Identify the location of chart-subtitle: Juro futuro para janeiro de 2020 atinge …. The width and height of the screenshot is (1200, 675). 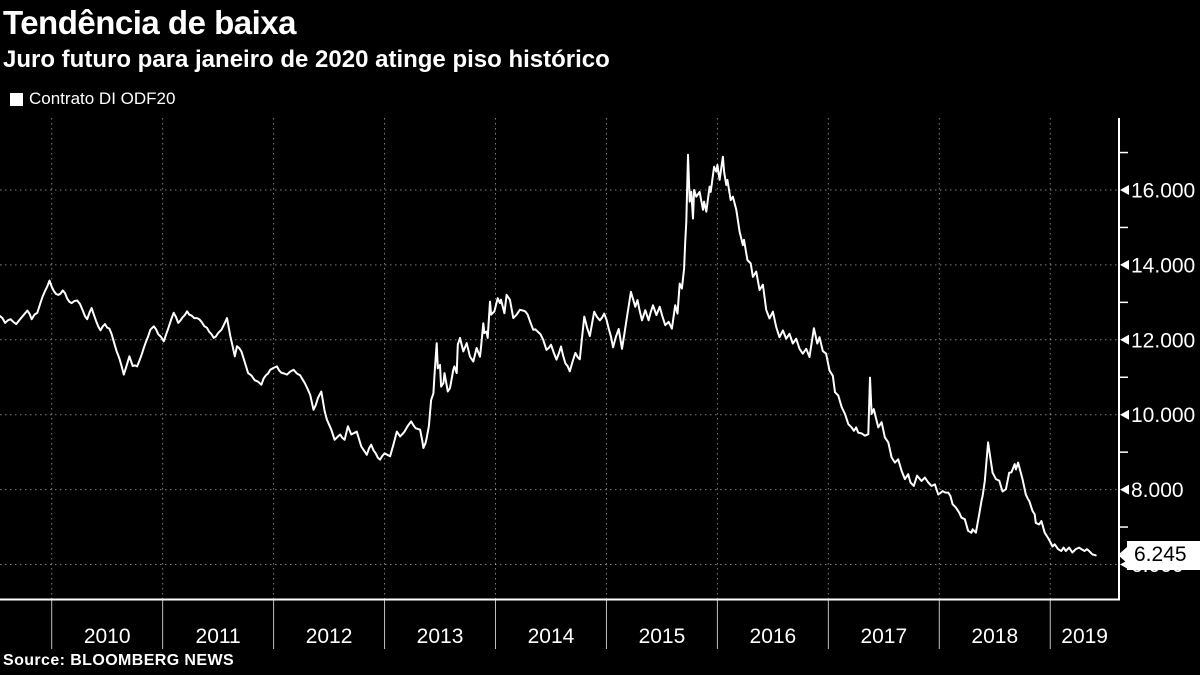
(306, 59).